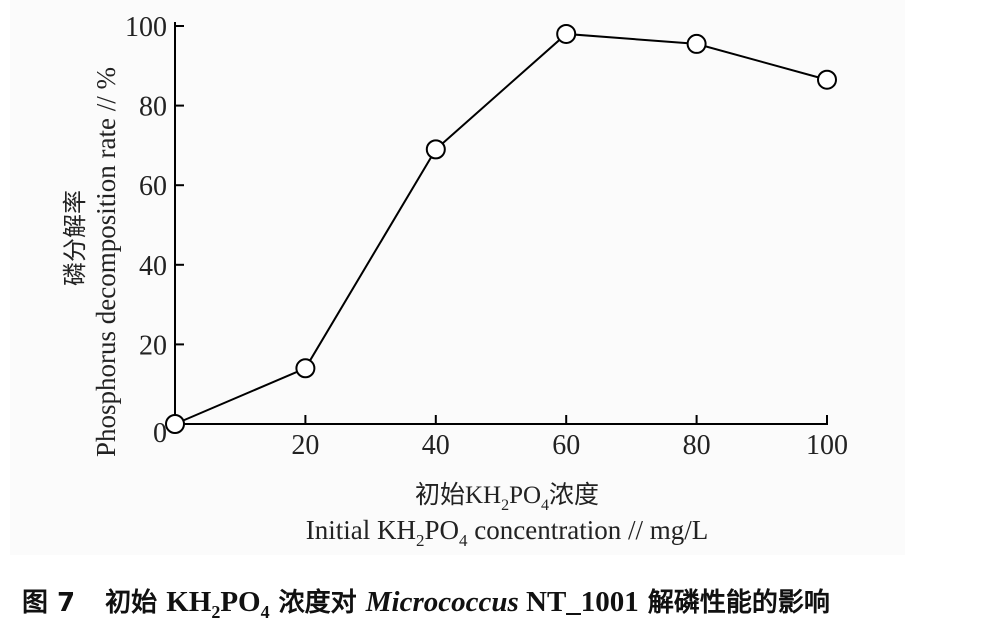 The height and width of the screenshot is (625, 1000). I want to click on caption-formula-po: PO, so click(240, 602).